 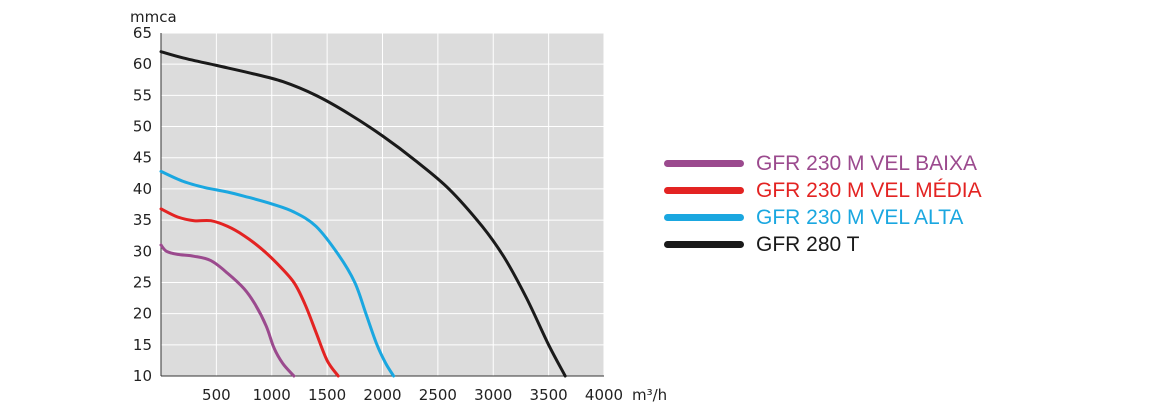 What do you see at coordinates (272, 395) in the screenshot?
I see `x-tick-label: 1000` at bounding box center [272, 395].